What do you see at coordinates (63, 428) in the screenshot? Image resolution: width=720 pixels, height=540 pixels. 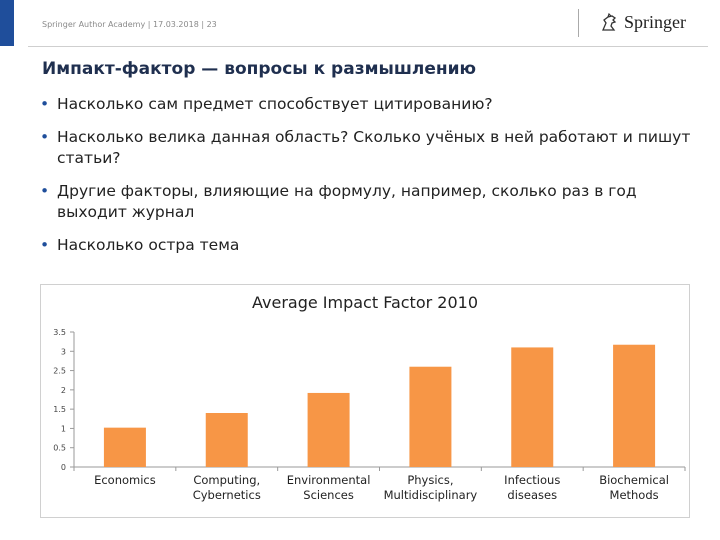 I see `y-tick-label: 1` at bounding box center [63, 428].